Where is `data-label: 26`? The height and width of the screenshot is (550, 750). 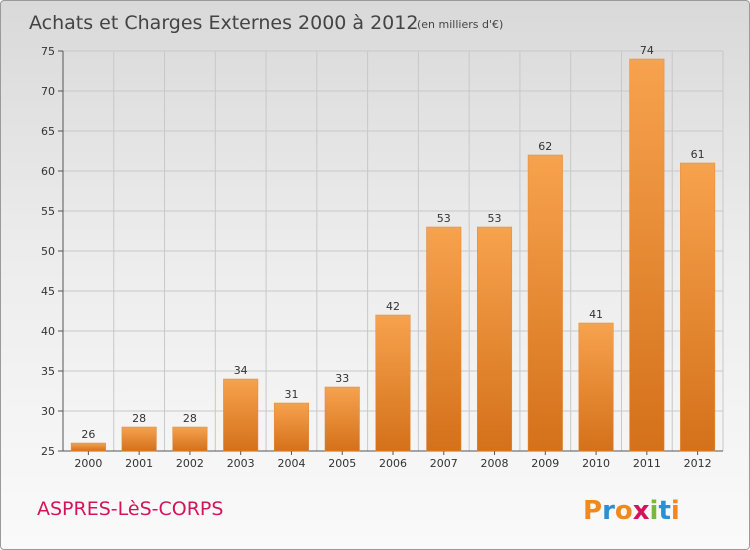
data-label: 26 is located at coordinates (88, 434).